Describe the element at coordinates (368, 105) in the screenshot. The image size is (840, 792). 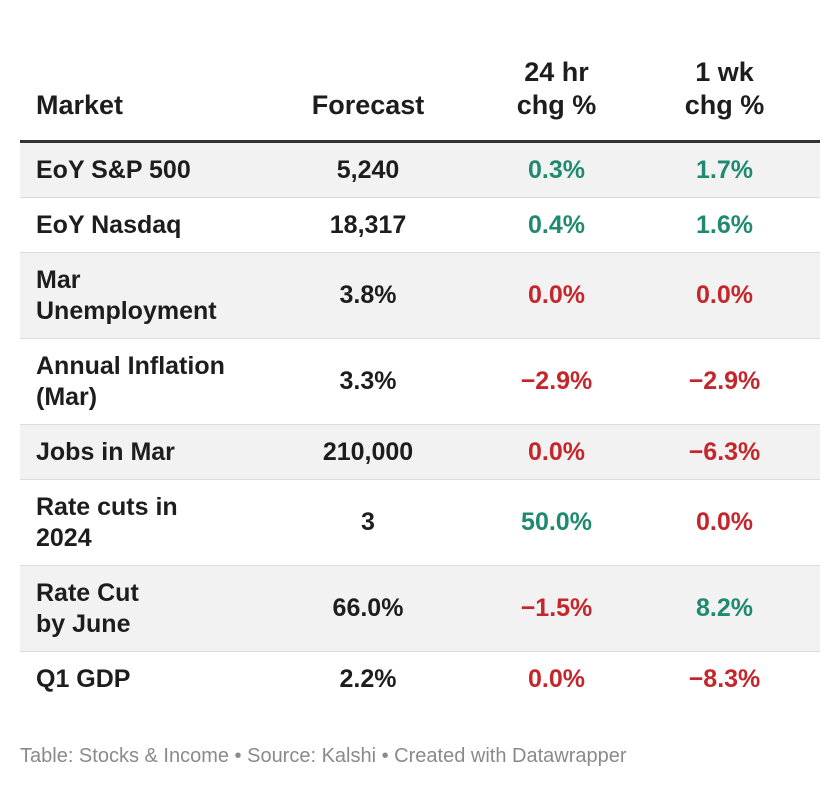
I see `column-header-forecast-label: Forecast` at that location.